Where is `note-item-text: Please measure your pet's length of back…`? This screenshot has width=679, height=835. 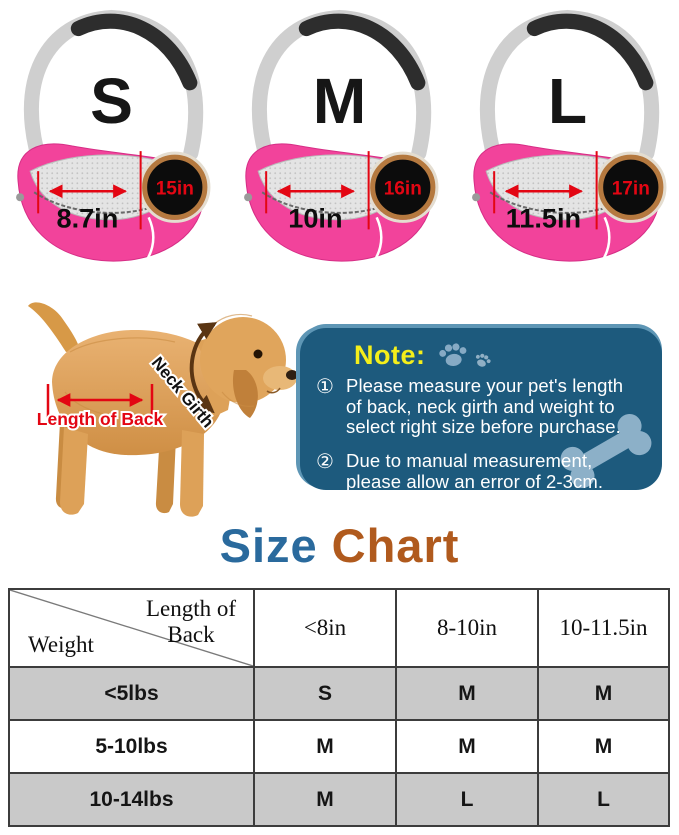
note-item-text: Please measure your pet's length of back… is located at coordinates (485, 406).